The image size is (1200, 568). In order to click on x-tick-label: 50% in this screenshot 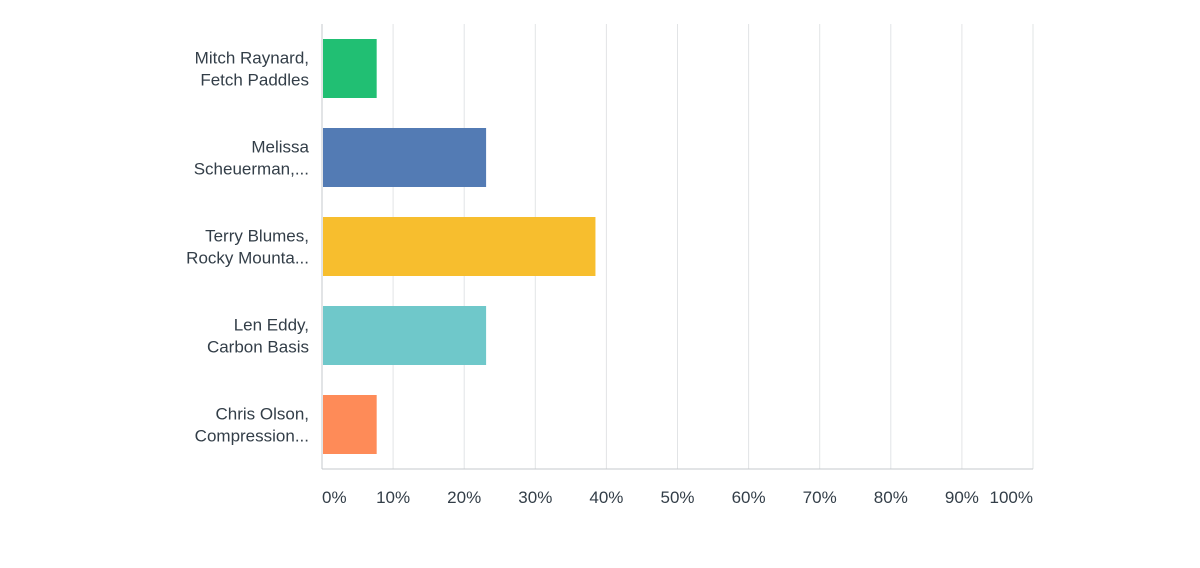, I will do `click(677, 497)`.